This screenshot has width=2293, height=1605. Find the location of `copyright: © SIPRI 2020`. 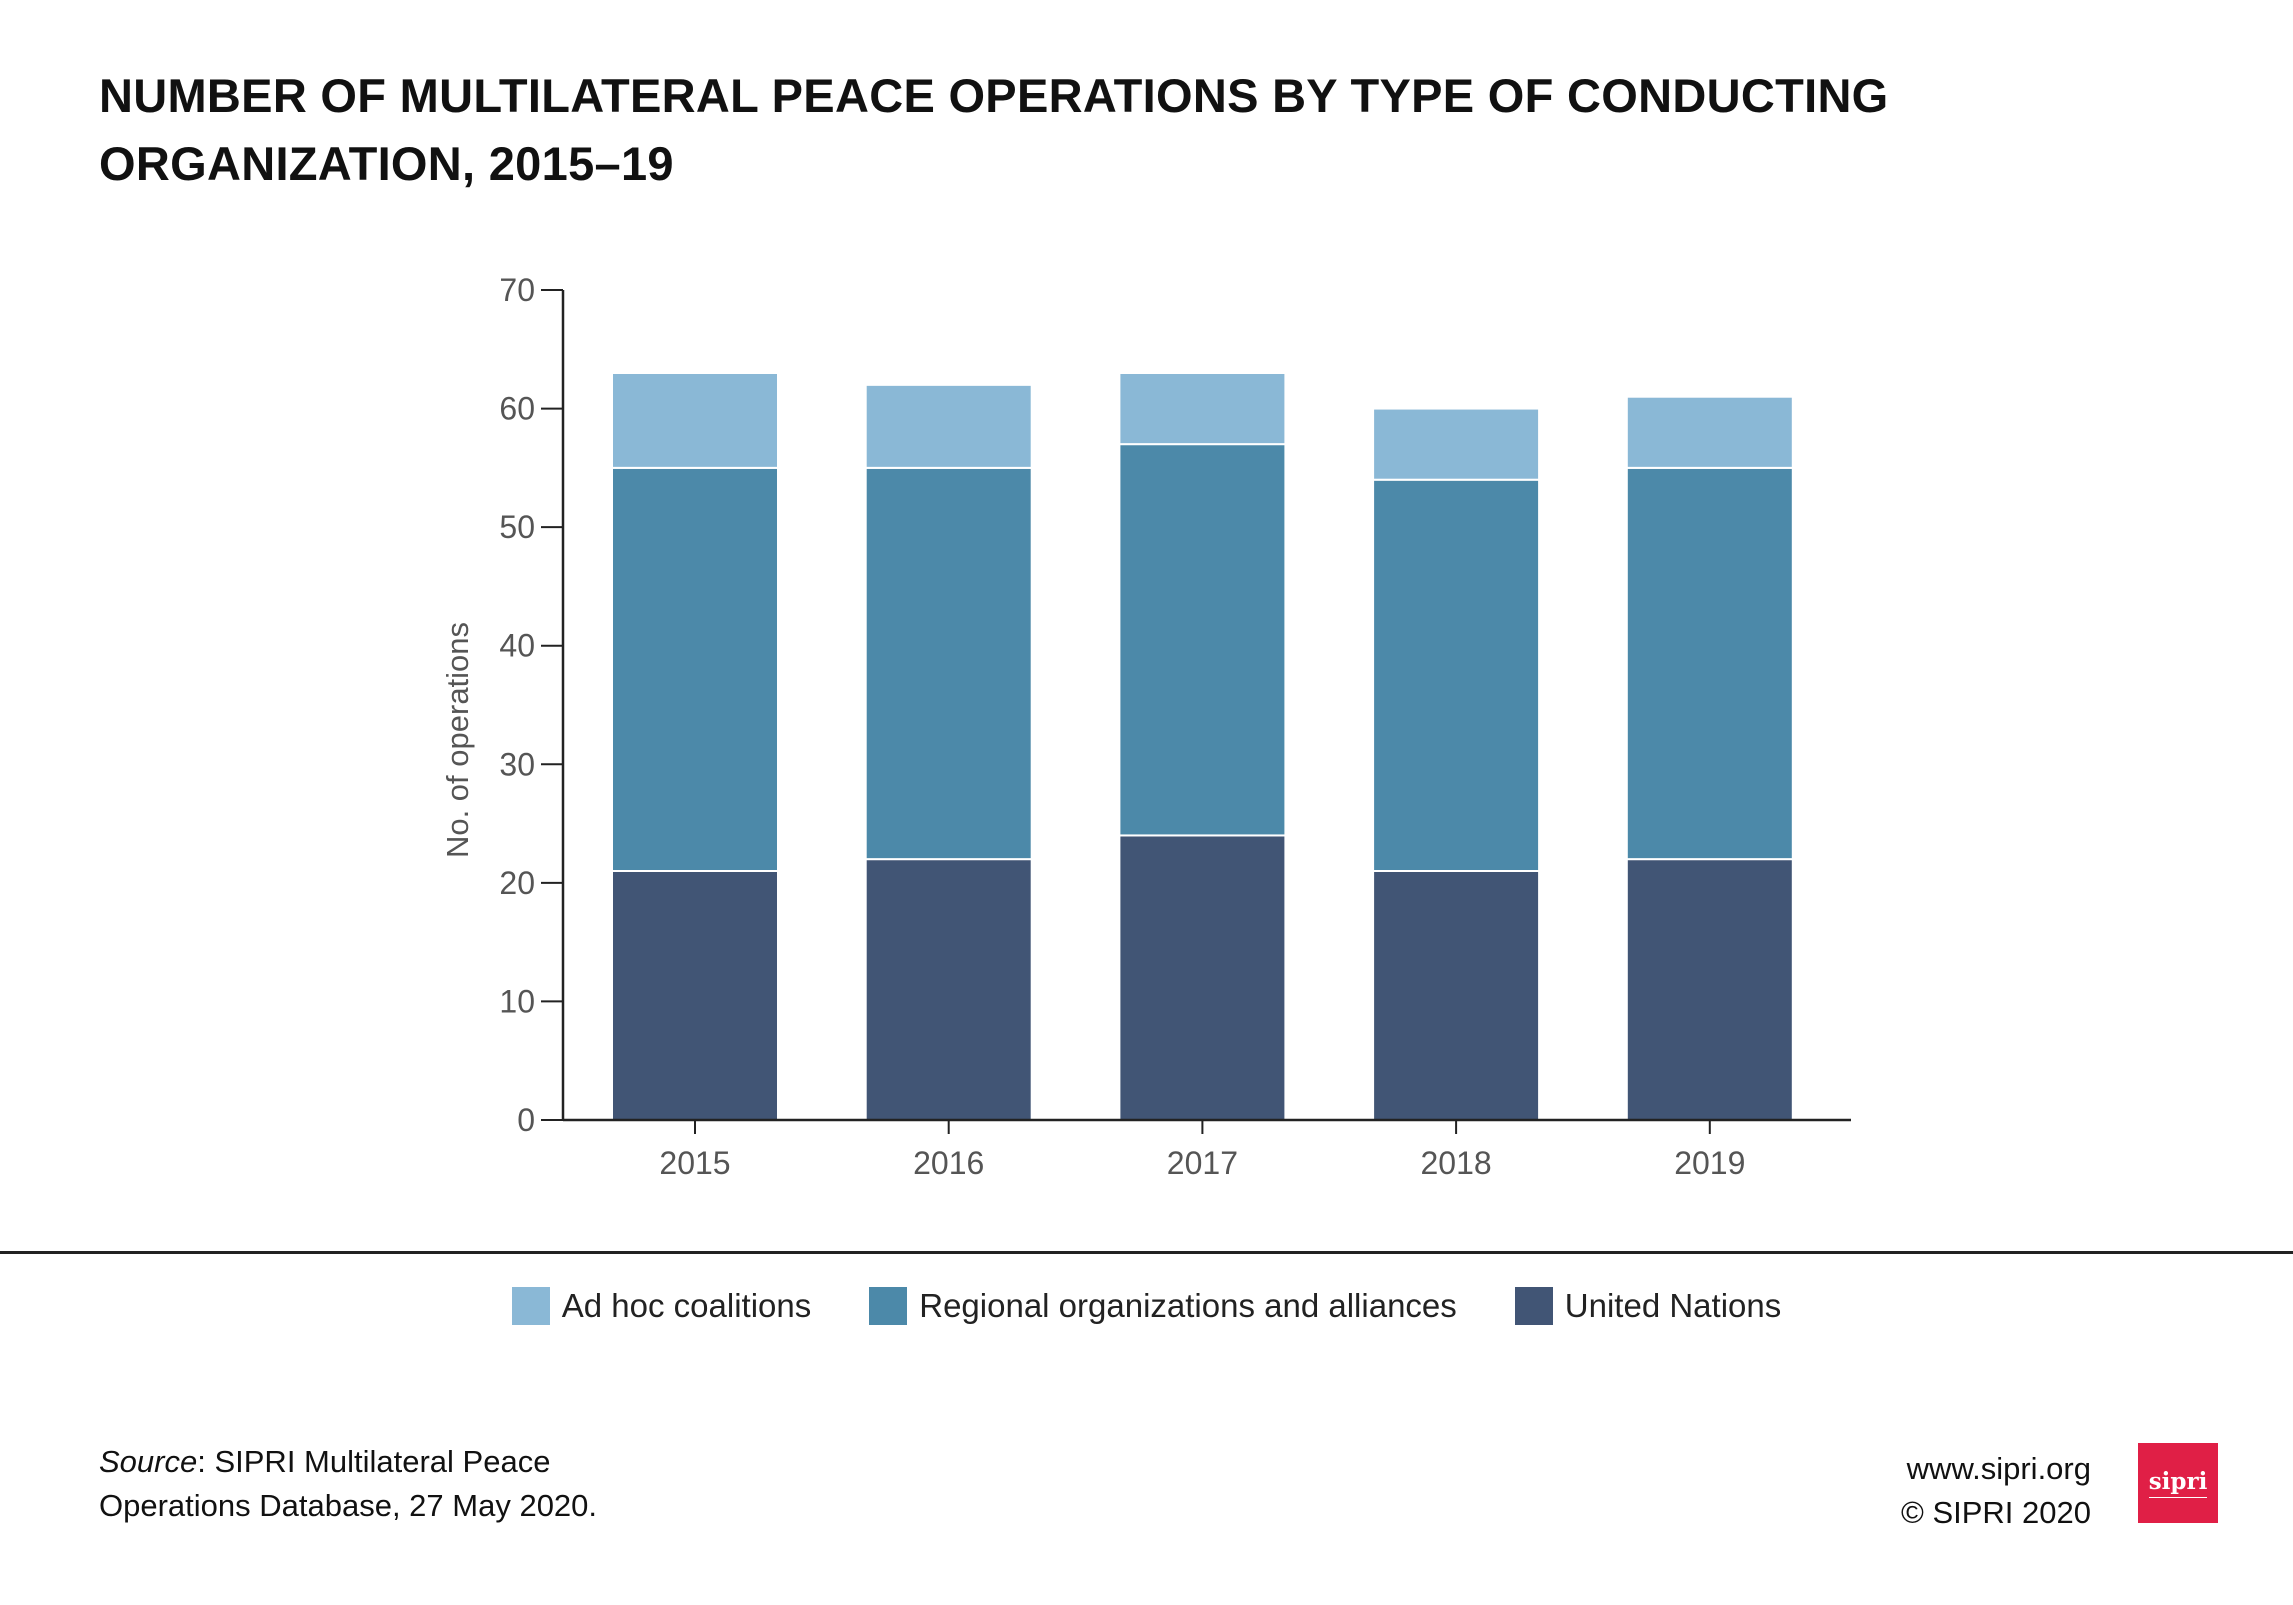

copyright: © SIPRI 2020 is located at coordinates (1996, 1512).